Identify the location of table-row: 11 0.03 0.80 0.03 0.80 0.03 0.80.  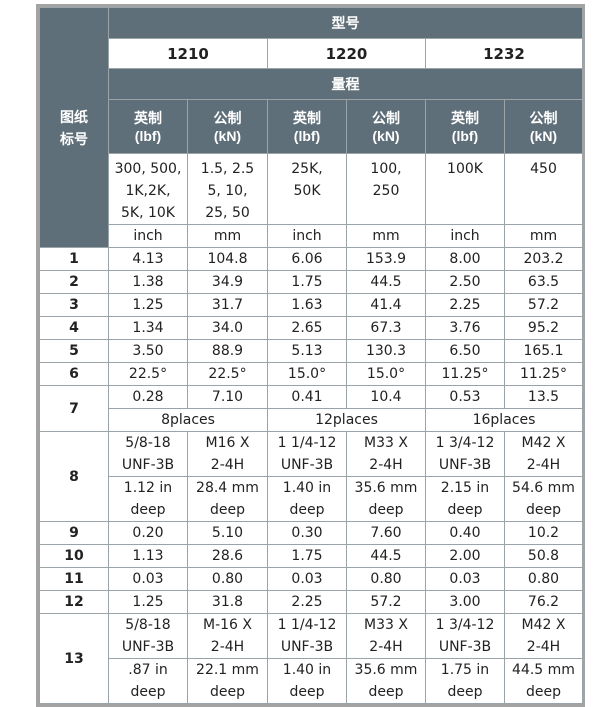
(311, 579).